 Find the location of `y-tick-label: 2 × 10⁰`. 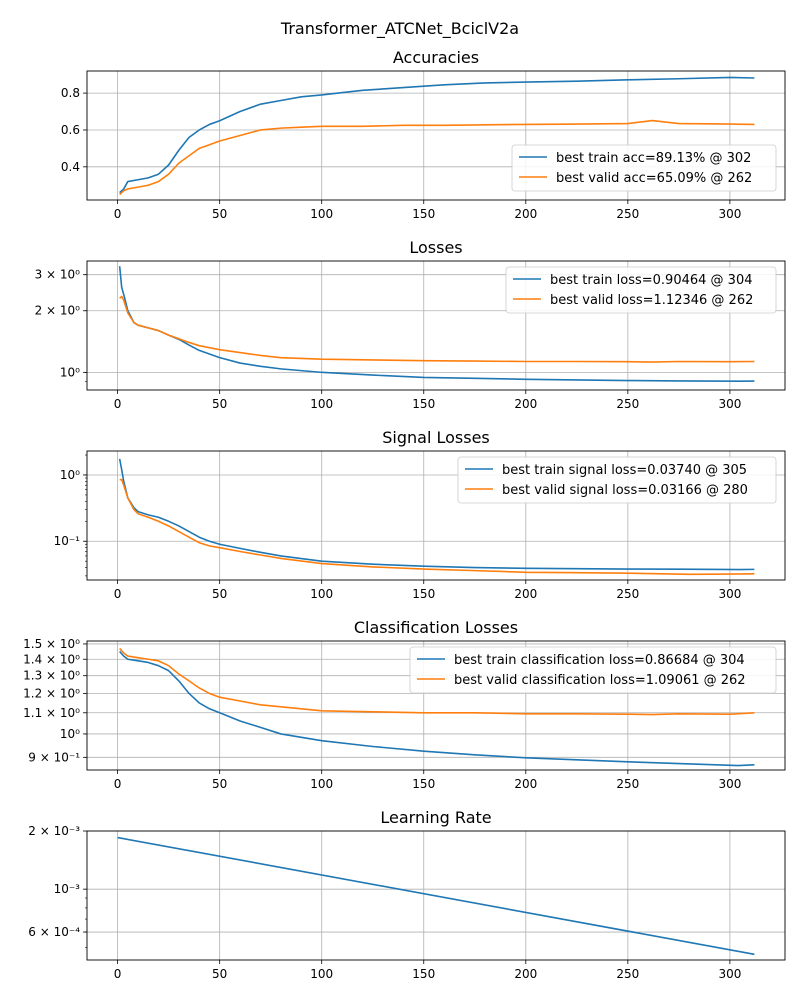

y-tick-label: 2 × 10⁰ is located at coordinates (58, 311).